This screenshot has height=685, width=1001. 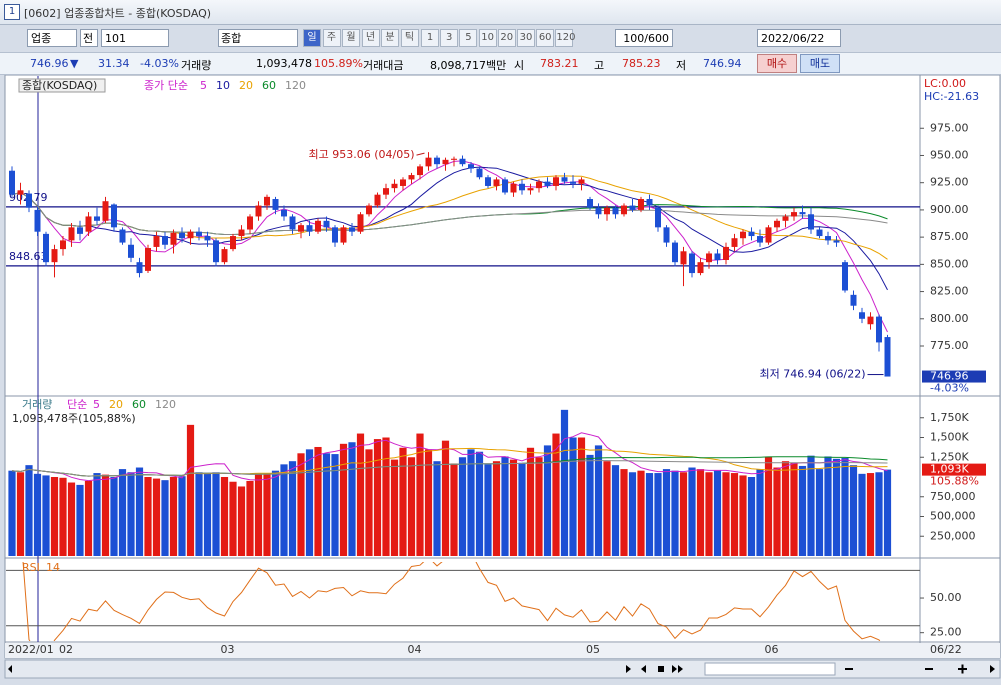 I want to click on scope-select: 전, so click(x=89, y=38).